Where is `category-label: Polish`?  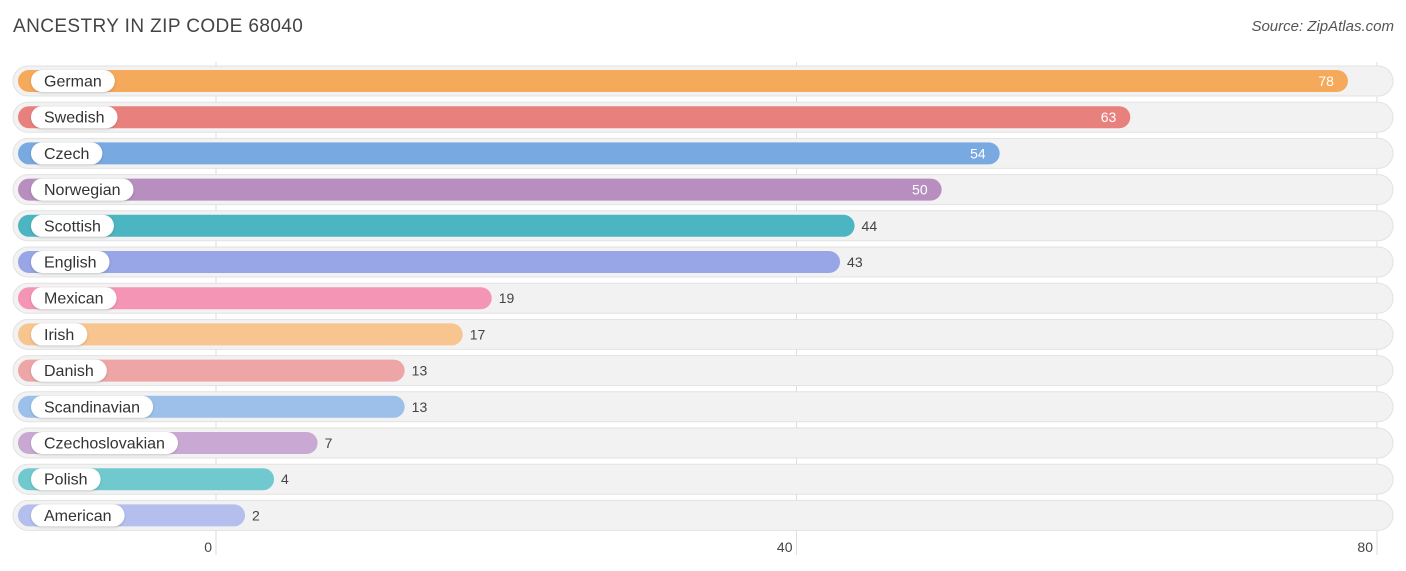
category-label: Polish is located at coordinates (66, 480).